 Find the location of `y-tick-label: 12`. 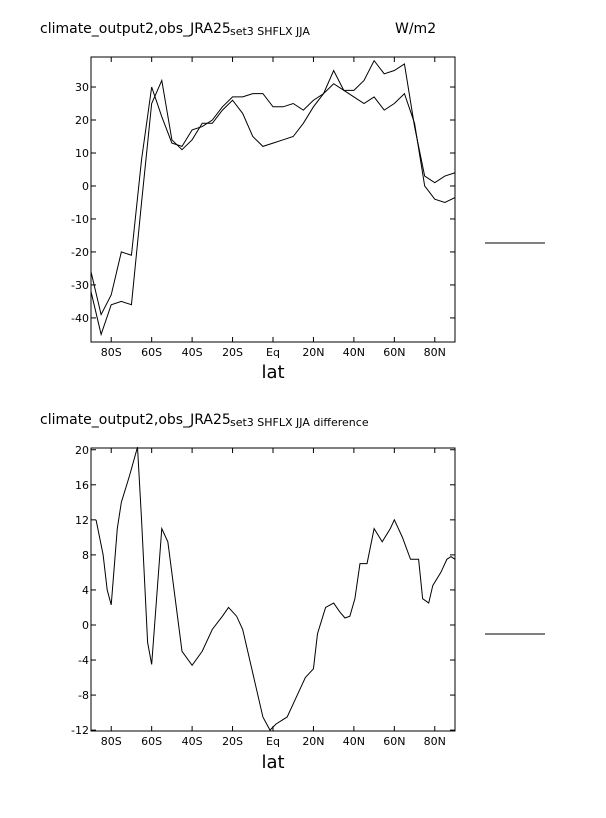

y-tick-label: 12 is located at coordinates (82, 520).